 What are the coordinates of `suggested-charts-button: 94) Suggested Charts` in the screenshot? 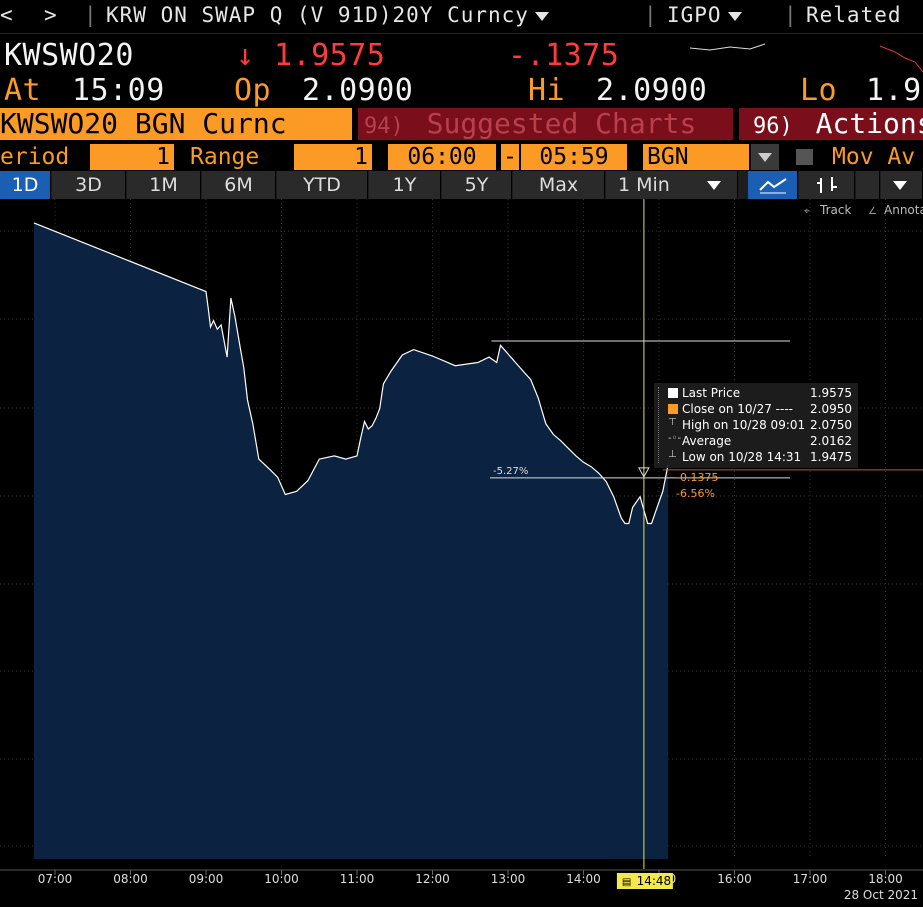 It's located at (545, 124).